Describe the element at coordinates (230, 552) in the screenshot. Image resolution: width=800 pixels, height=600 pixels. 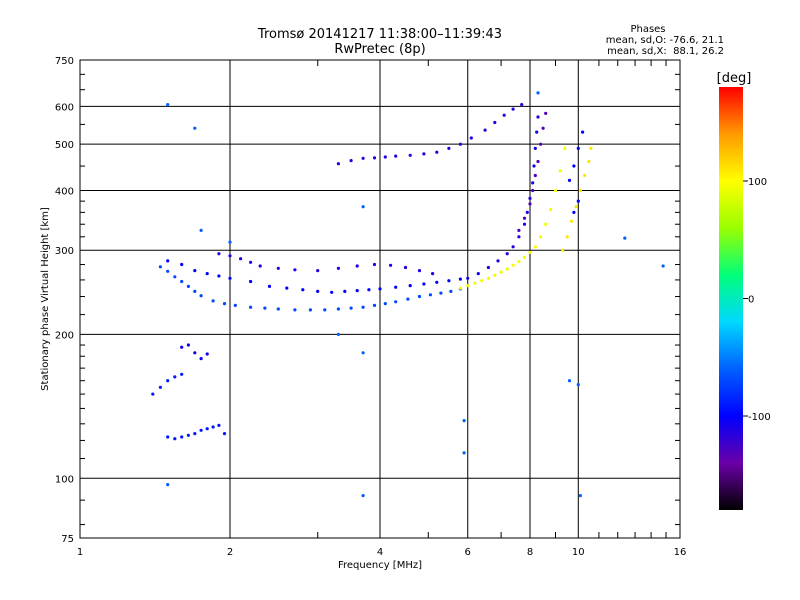
I see `x-tick-label: 2` at that location.